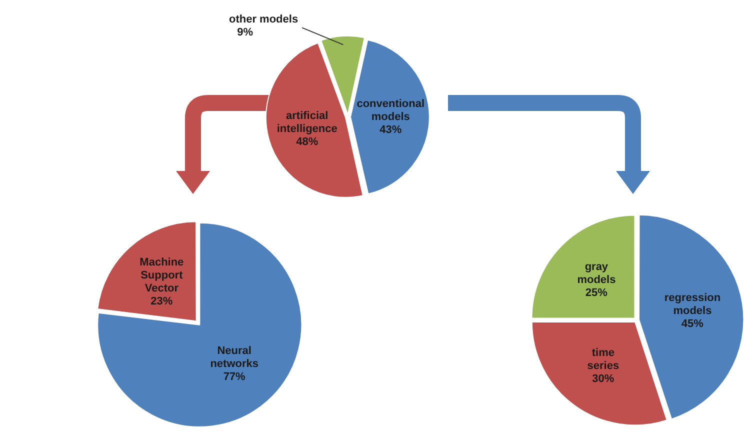  What do you see at coordinates (307, 123) in the screenshot?
I see `slice-label: artificial intelligence` at bounding box center [307, 123].